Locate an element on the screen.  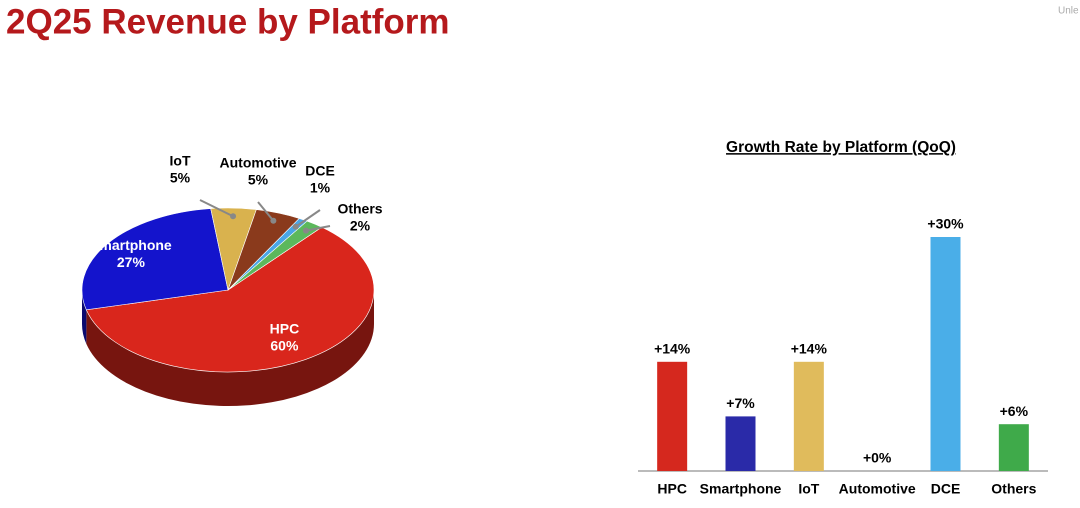
pie-label: Others is located at coordinates (359, 209).